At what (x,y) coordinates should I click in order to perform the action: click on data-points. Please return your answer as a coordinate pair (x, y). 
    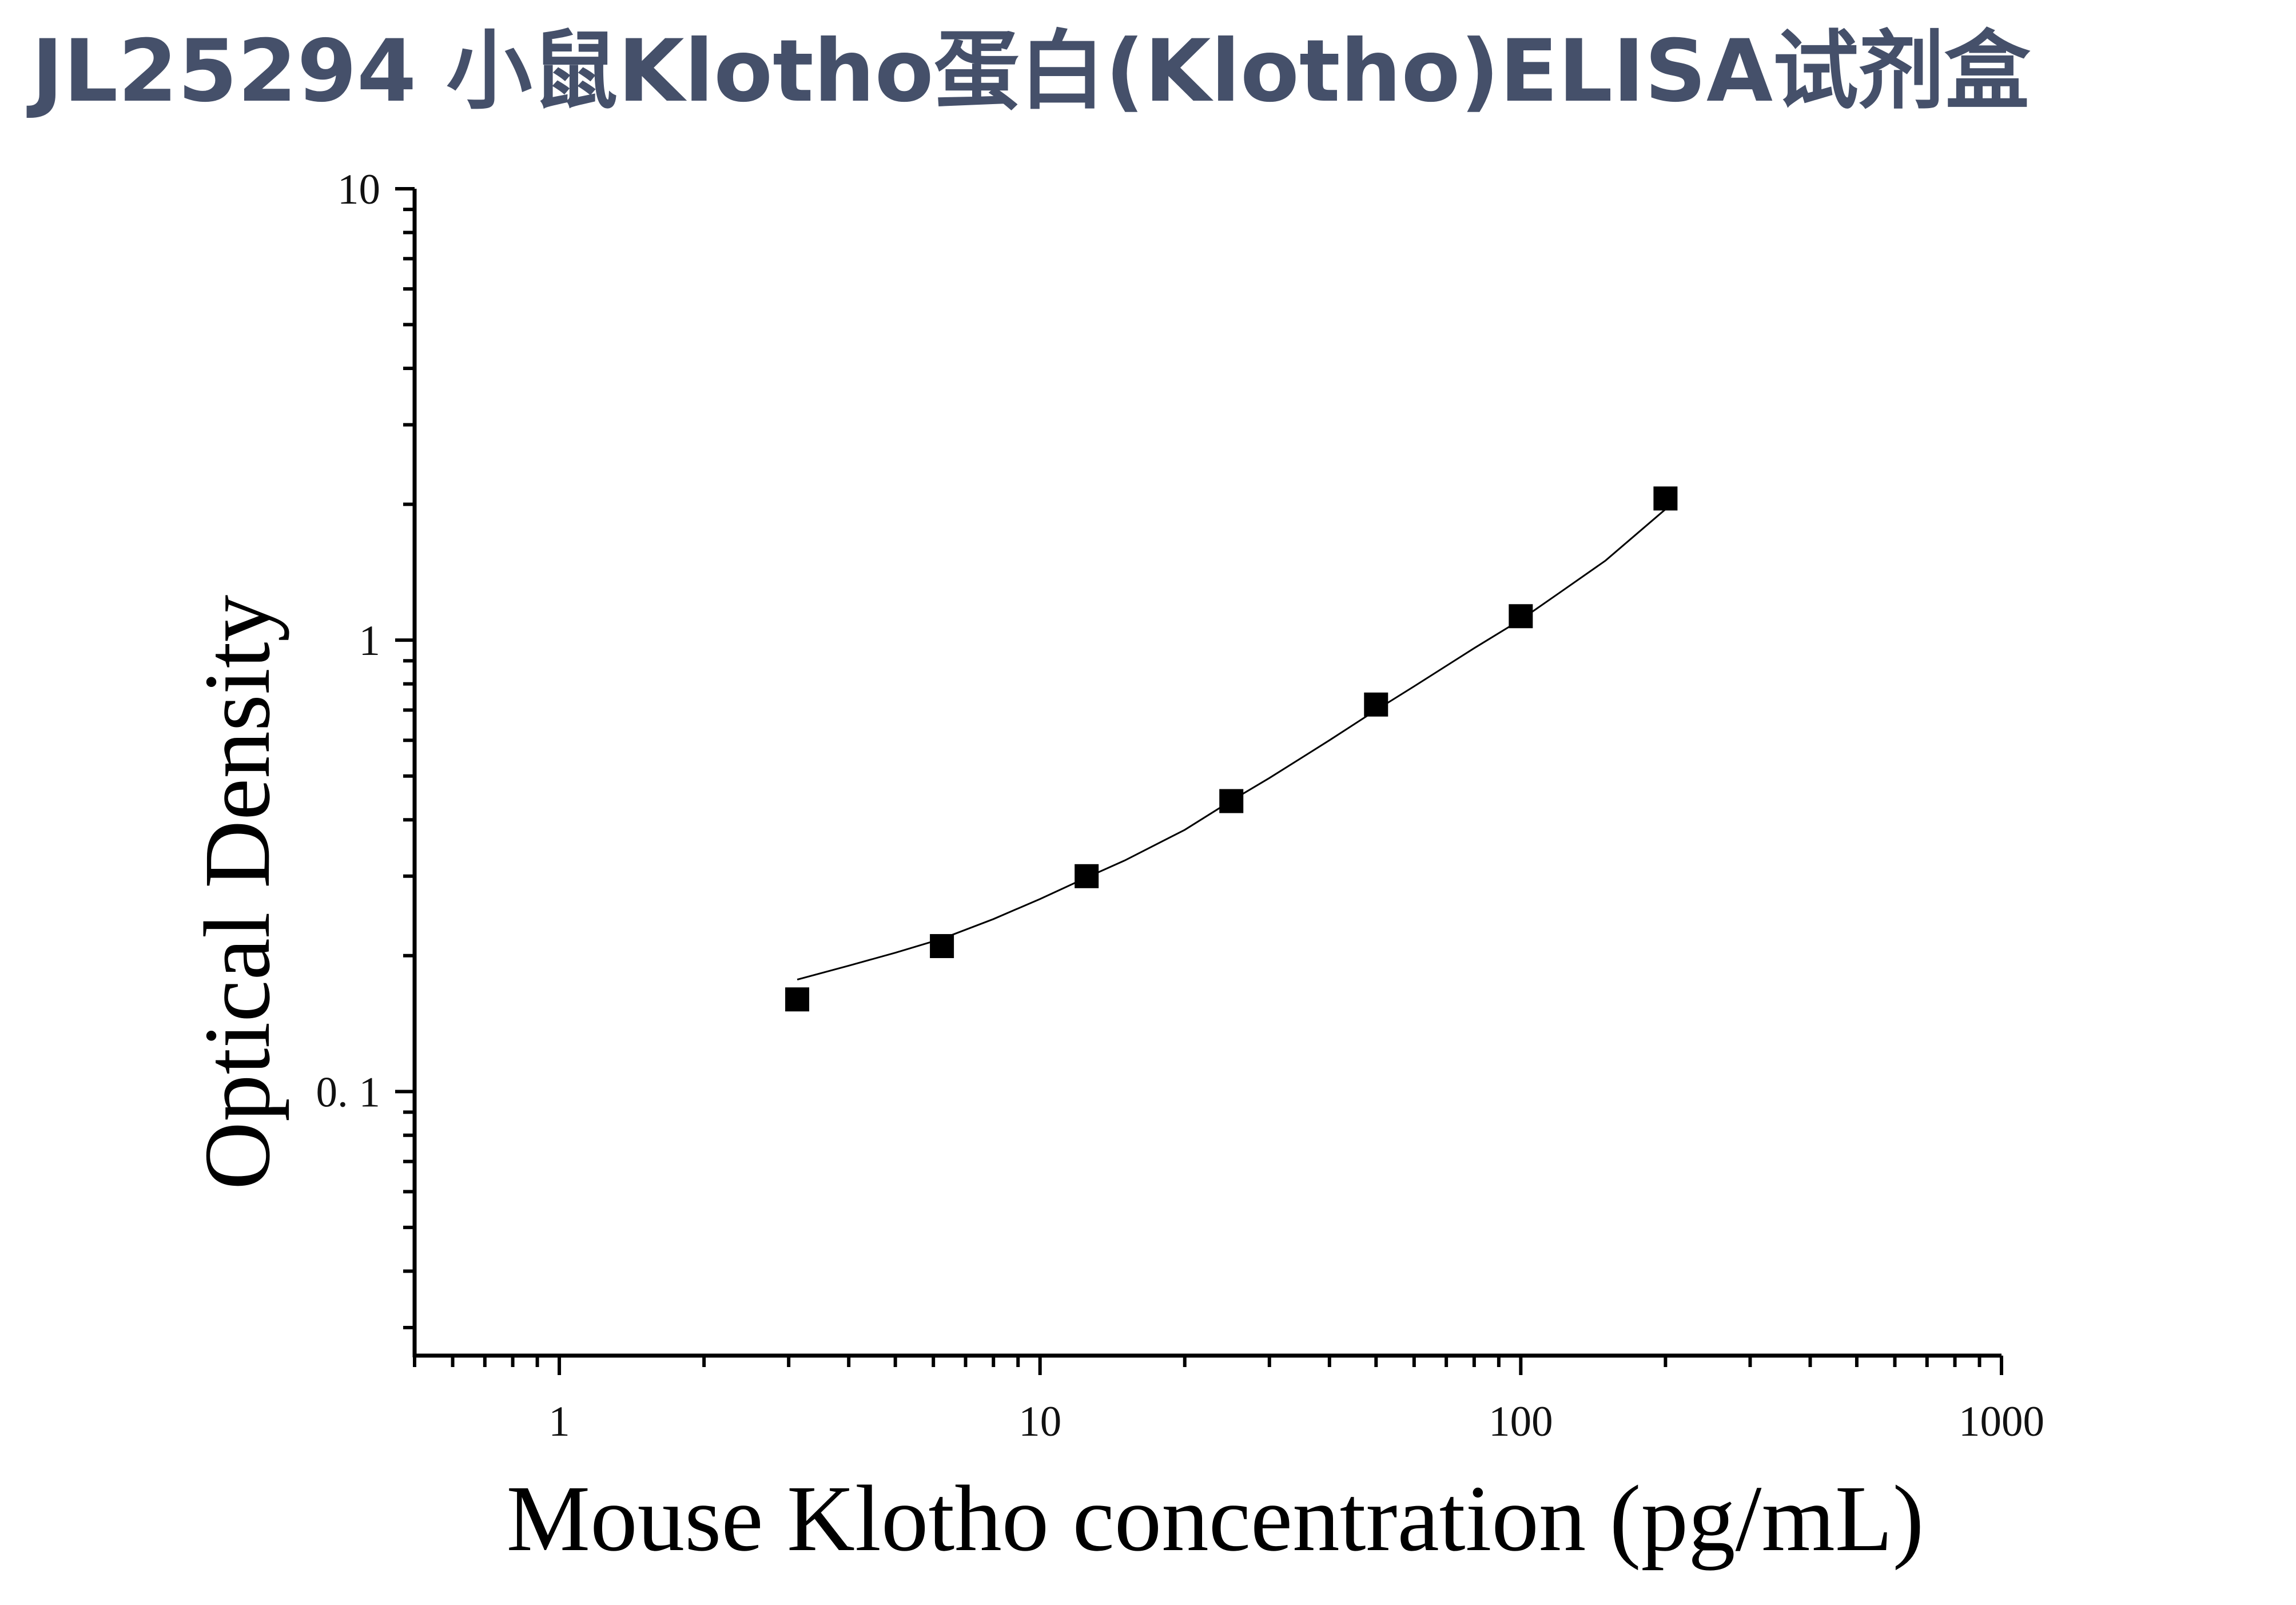
    Looking at the image, I should click on (1232, 749).